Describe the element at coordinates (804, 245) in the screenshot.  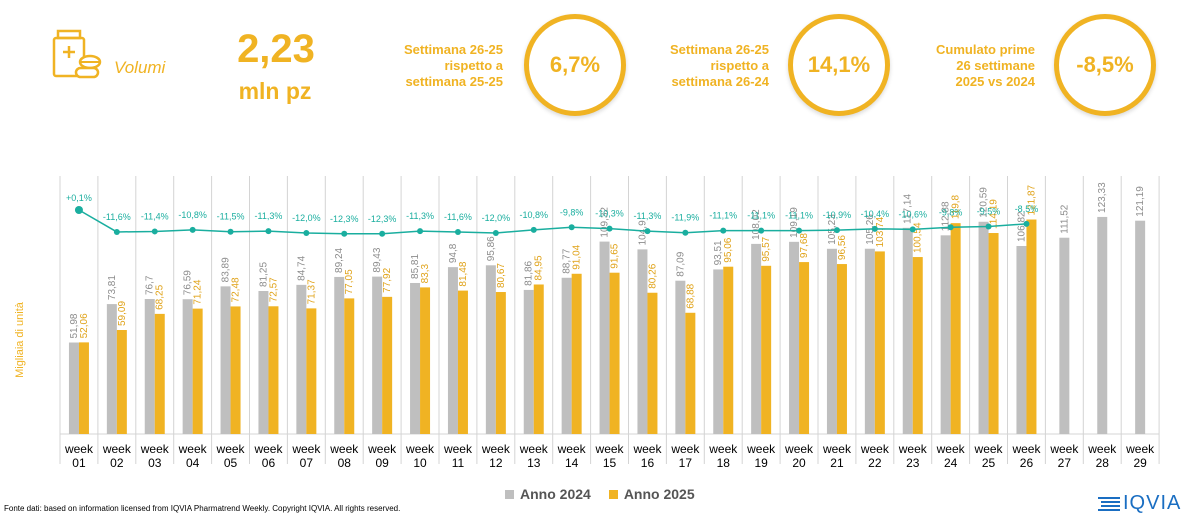
I see `data-label-2025: 97,68` at that location.